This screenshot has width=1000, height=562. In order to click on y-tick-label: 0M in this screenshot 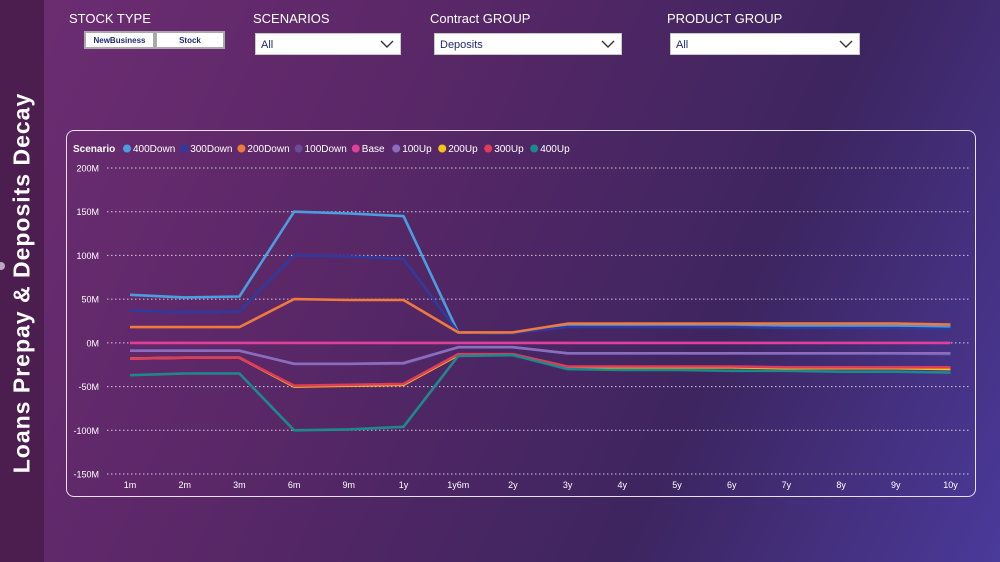, I will do `click(92, 343)`.